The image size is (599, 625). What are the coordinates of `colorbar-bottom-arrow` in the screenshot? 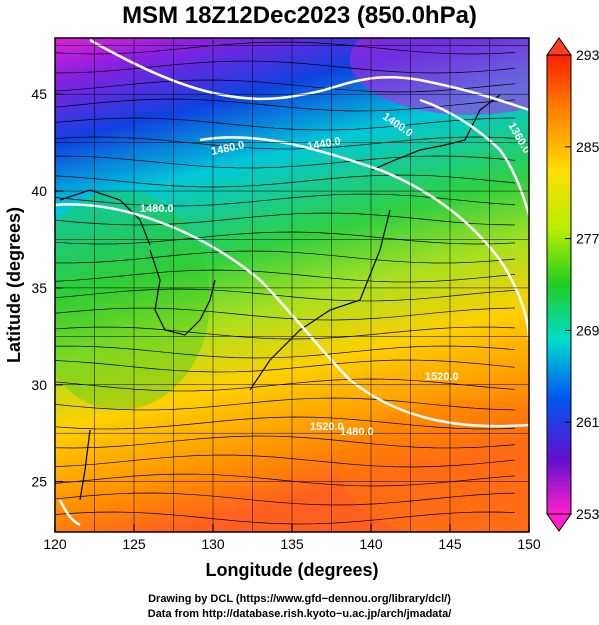 It's located at (559, 522).